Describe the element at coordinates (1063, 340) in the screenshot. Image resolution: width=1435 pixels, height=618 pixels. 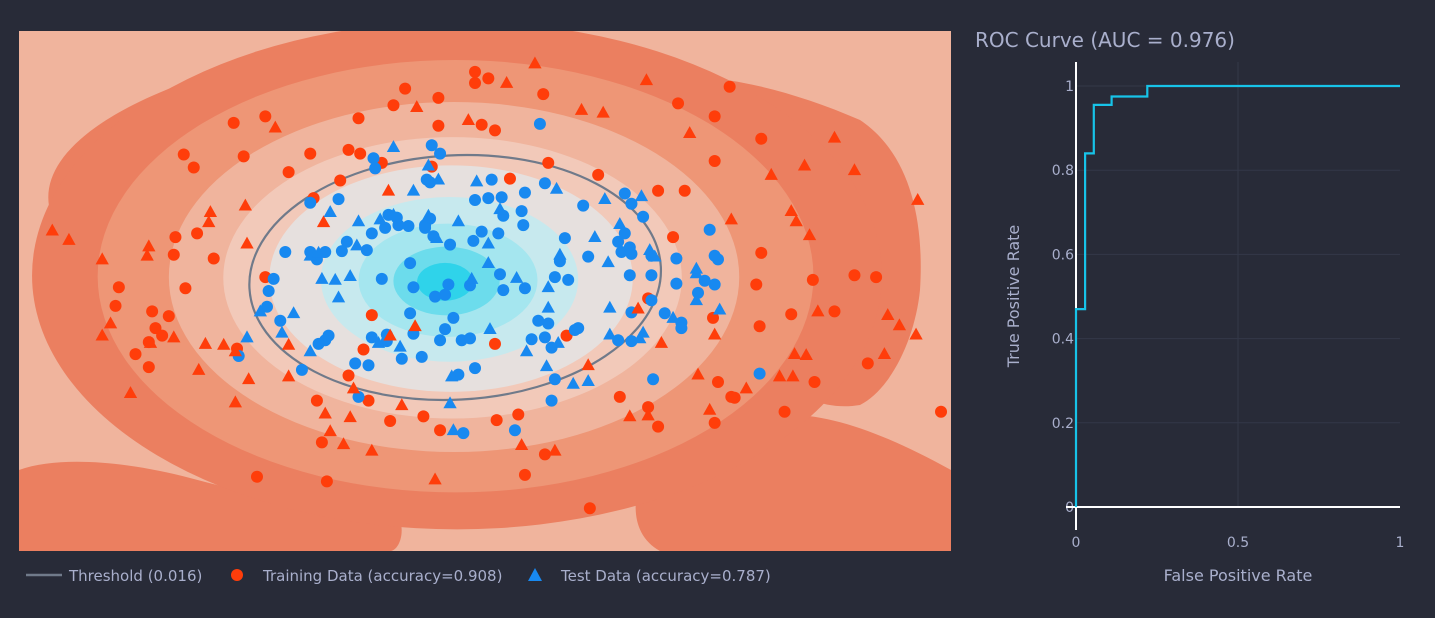
I see `roc-y-tick-label: 0.4` at that location.